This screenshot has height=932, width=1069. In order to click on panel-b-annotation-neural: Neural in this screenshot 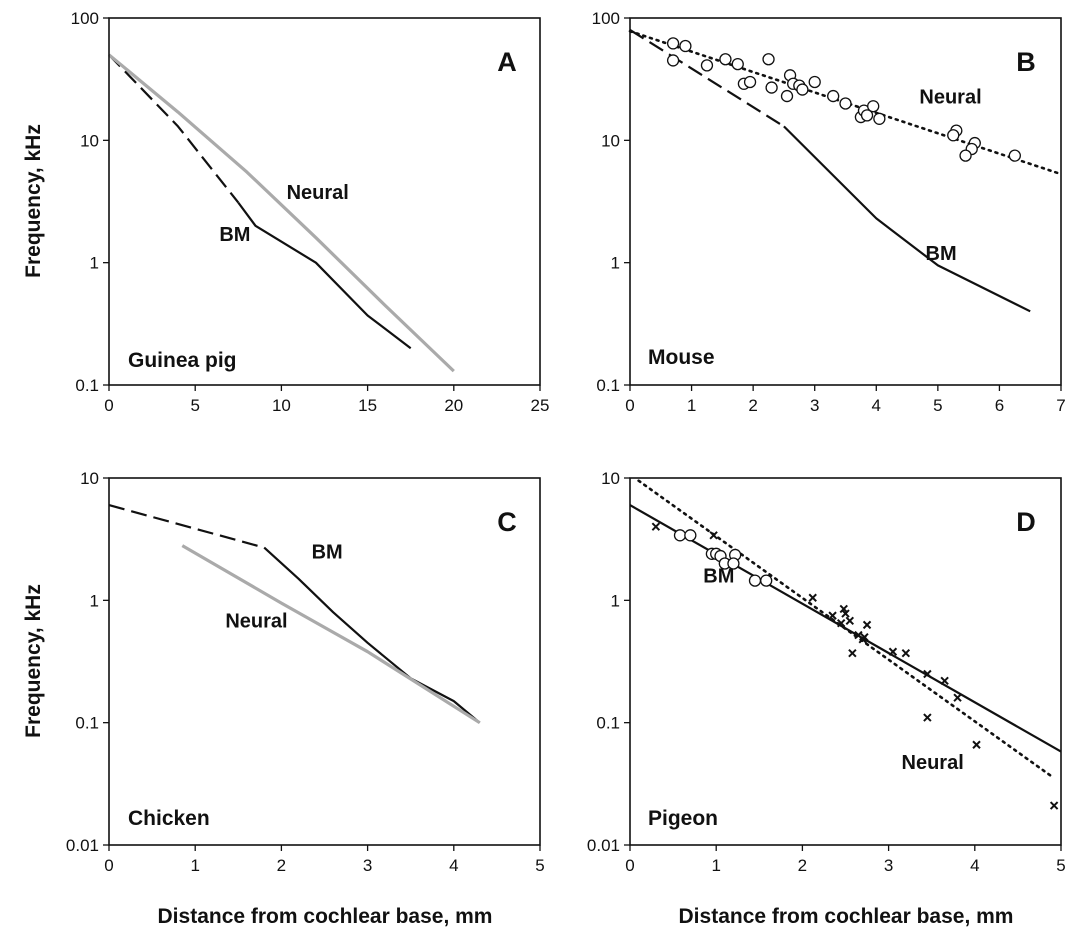, I will do `click(950, 98)`.